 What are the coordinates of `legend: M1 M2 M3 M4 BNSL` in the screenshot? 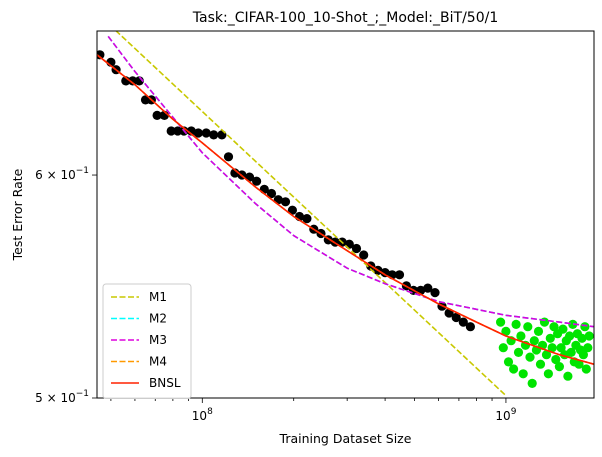 It's located at (147, 341).